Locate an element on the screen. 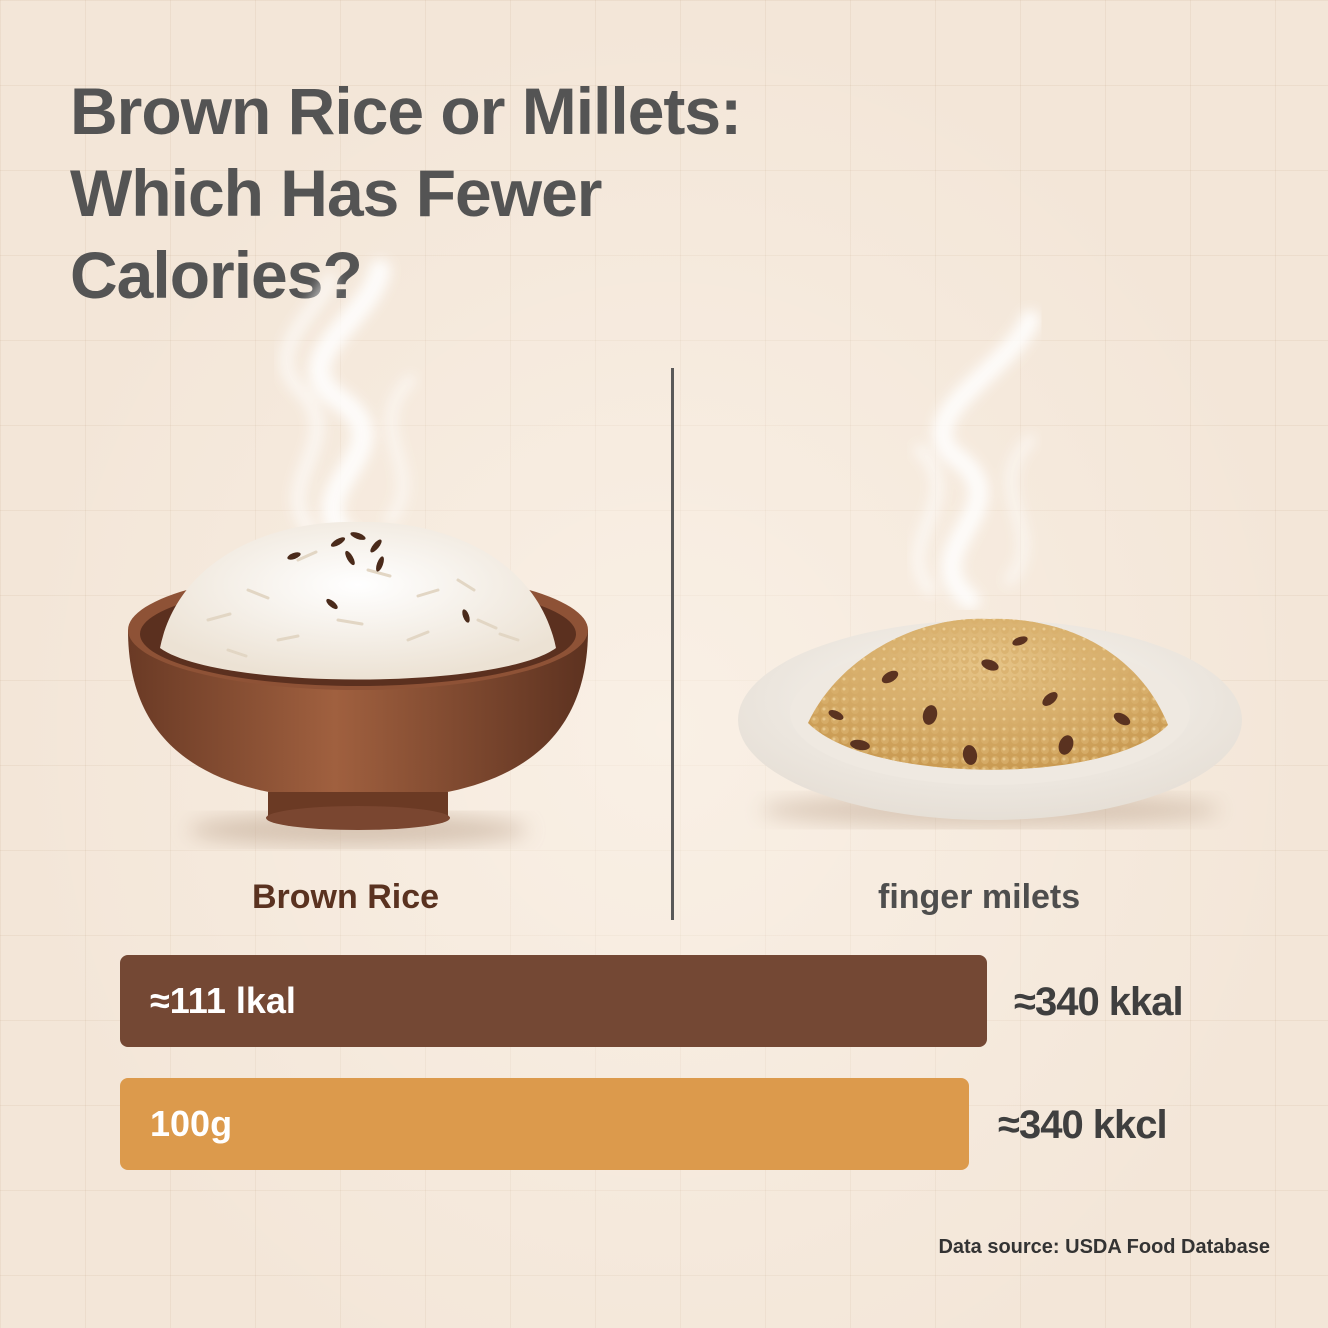 The height and width of the screenshot is (1328, 1328). steam-right-icon is located at coordinates (976, 460).